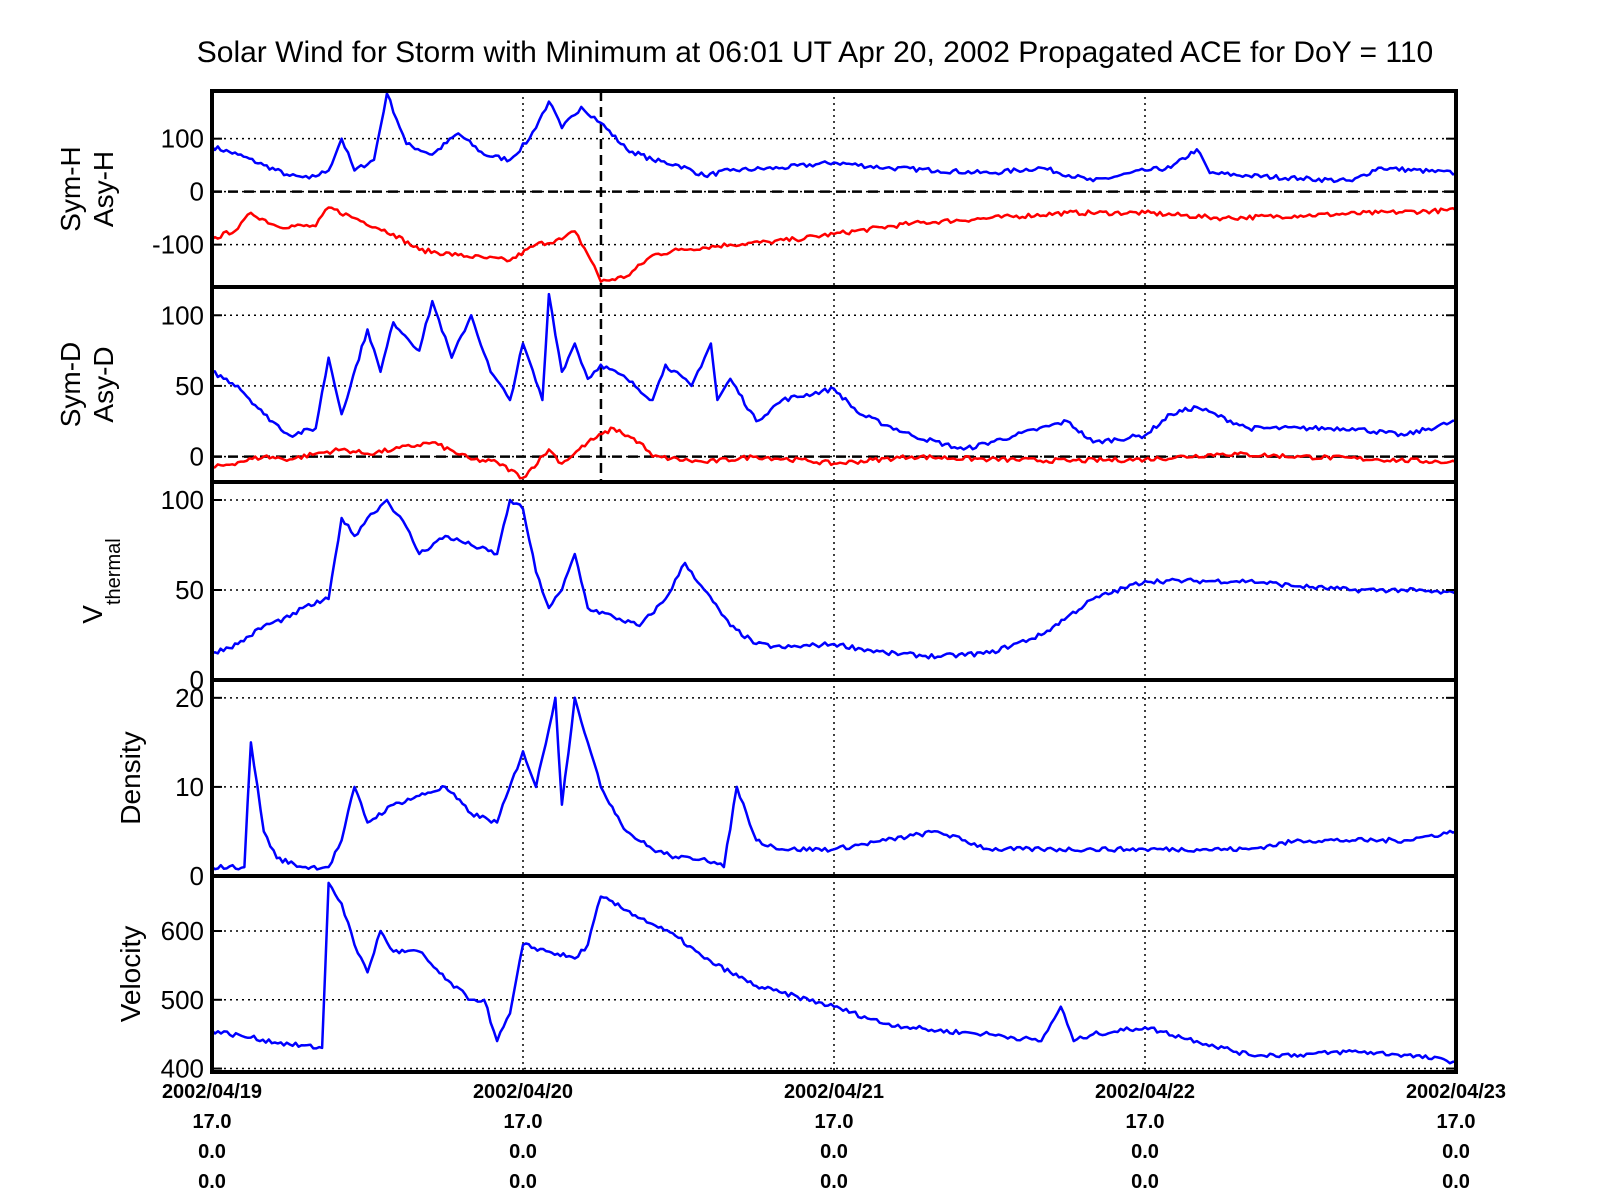  Describe the element at coordinates (70, 189) in the screenshot. I see `y-axis-label: Sym-H` at that location.